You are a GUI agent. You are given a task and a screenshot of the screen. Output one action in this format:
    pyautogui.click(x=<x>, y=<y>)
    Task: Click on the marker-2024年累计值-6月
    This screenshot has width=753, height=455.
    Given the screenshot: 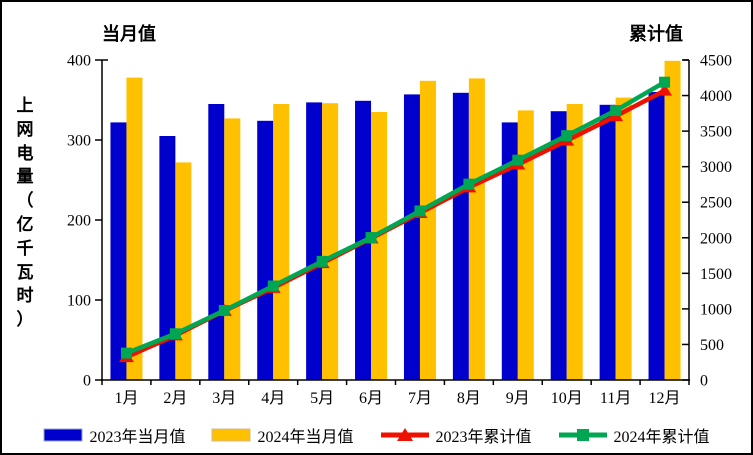 What is the action you would take?
    pyautogui.click(x=371, y=238)
    